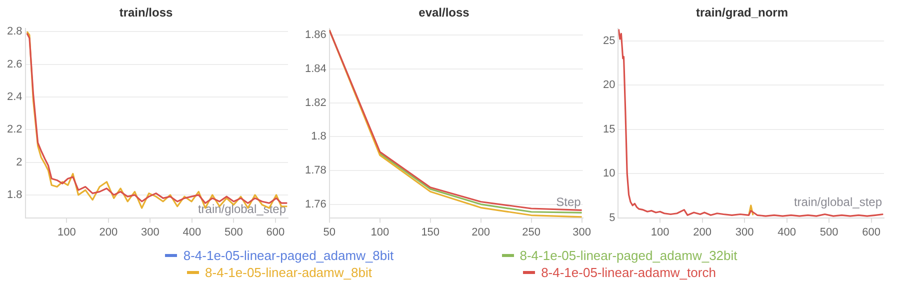 The height and width of the screenshot is (301, 899). What do you see at coordinates (14, 32) in the screenshot?
I see `y-tick-label: 2.8` at bounding box center [14, 32].